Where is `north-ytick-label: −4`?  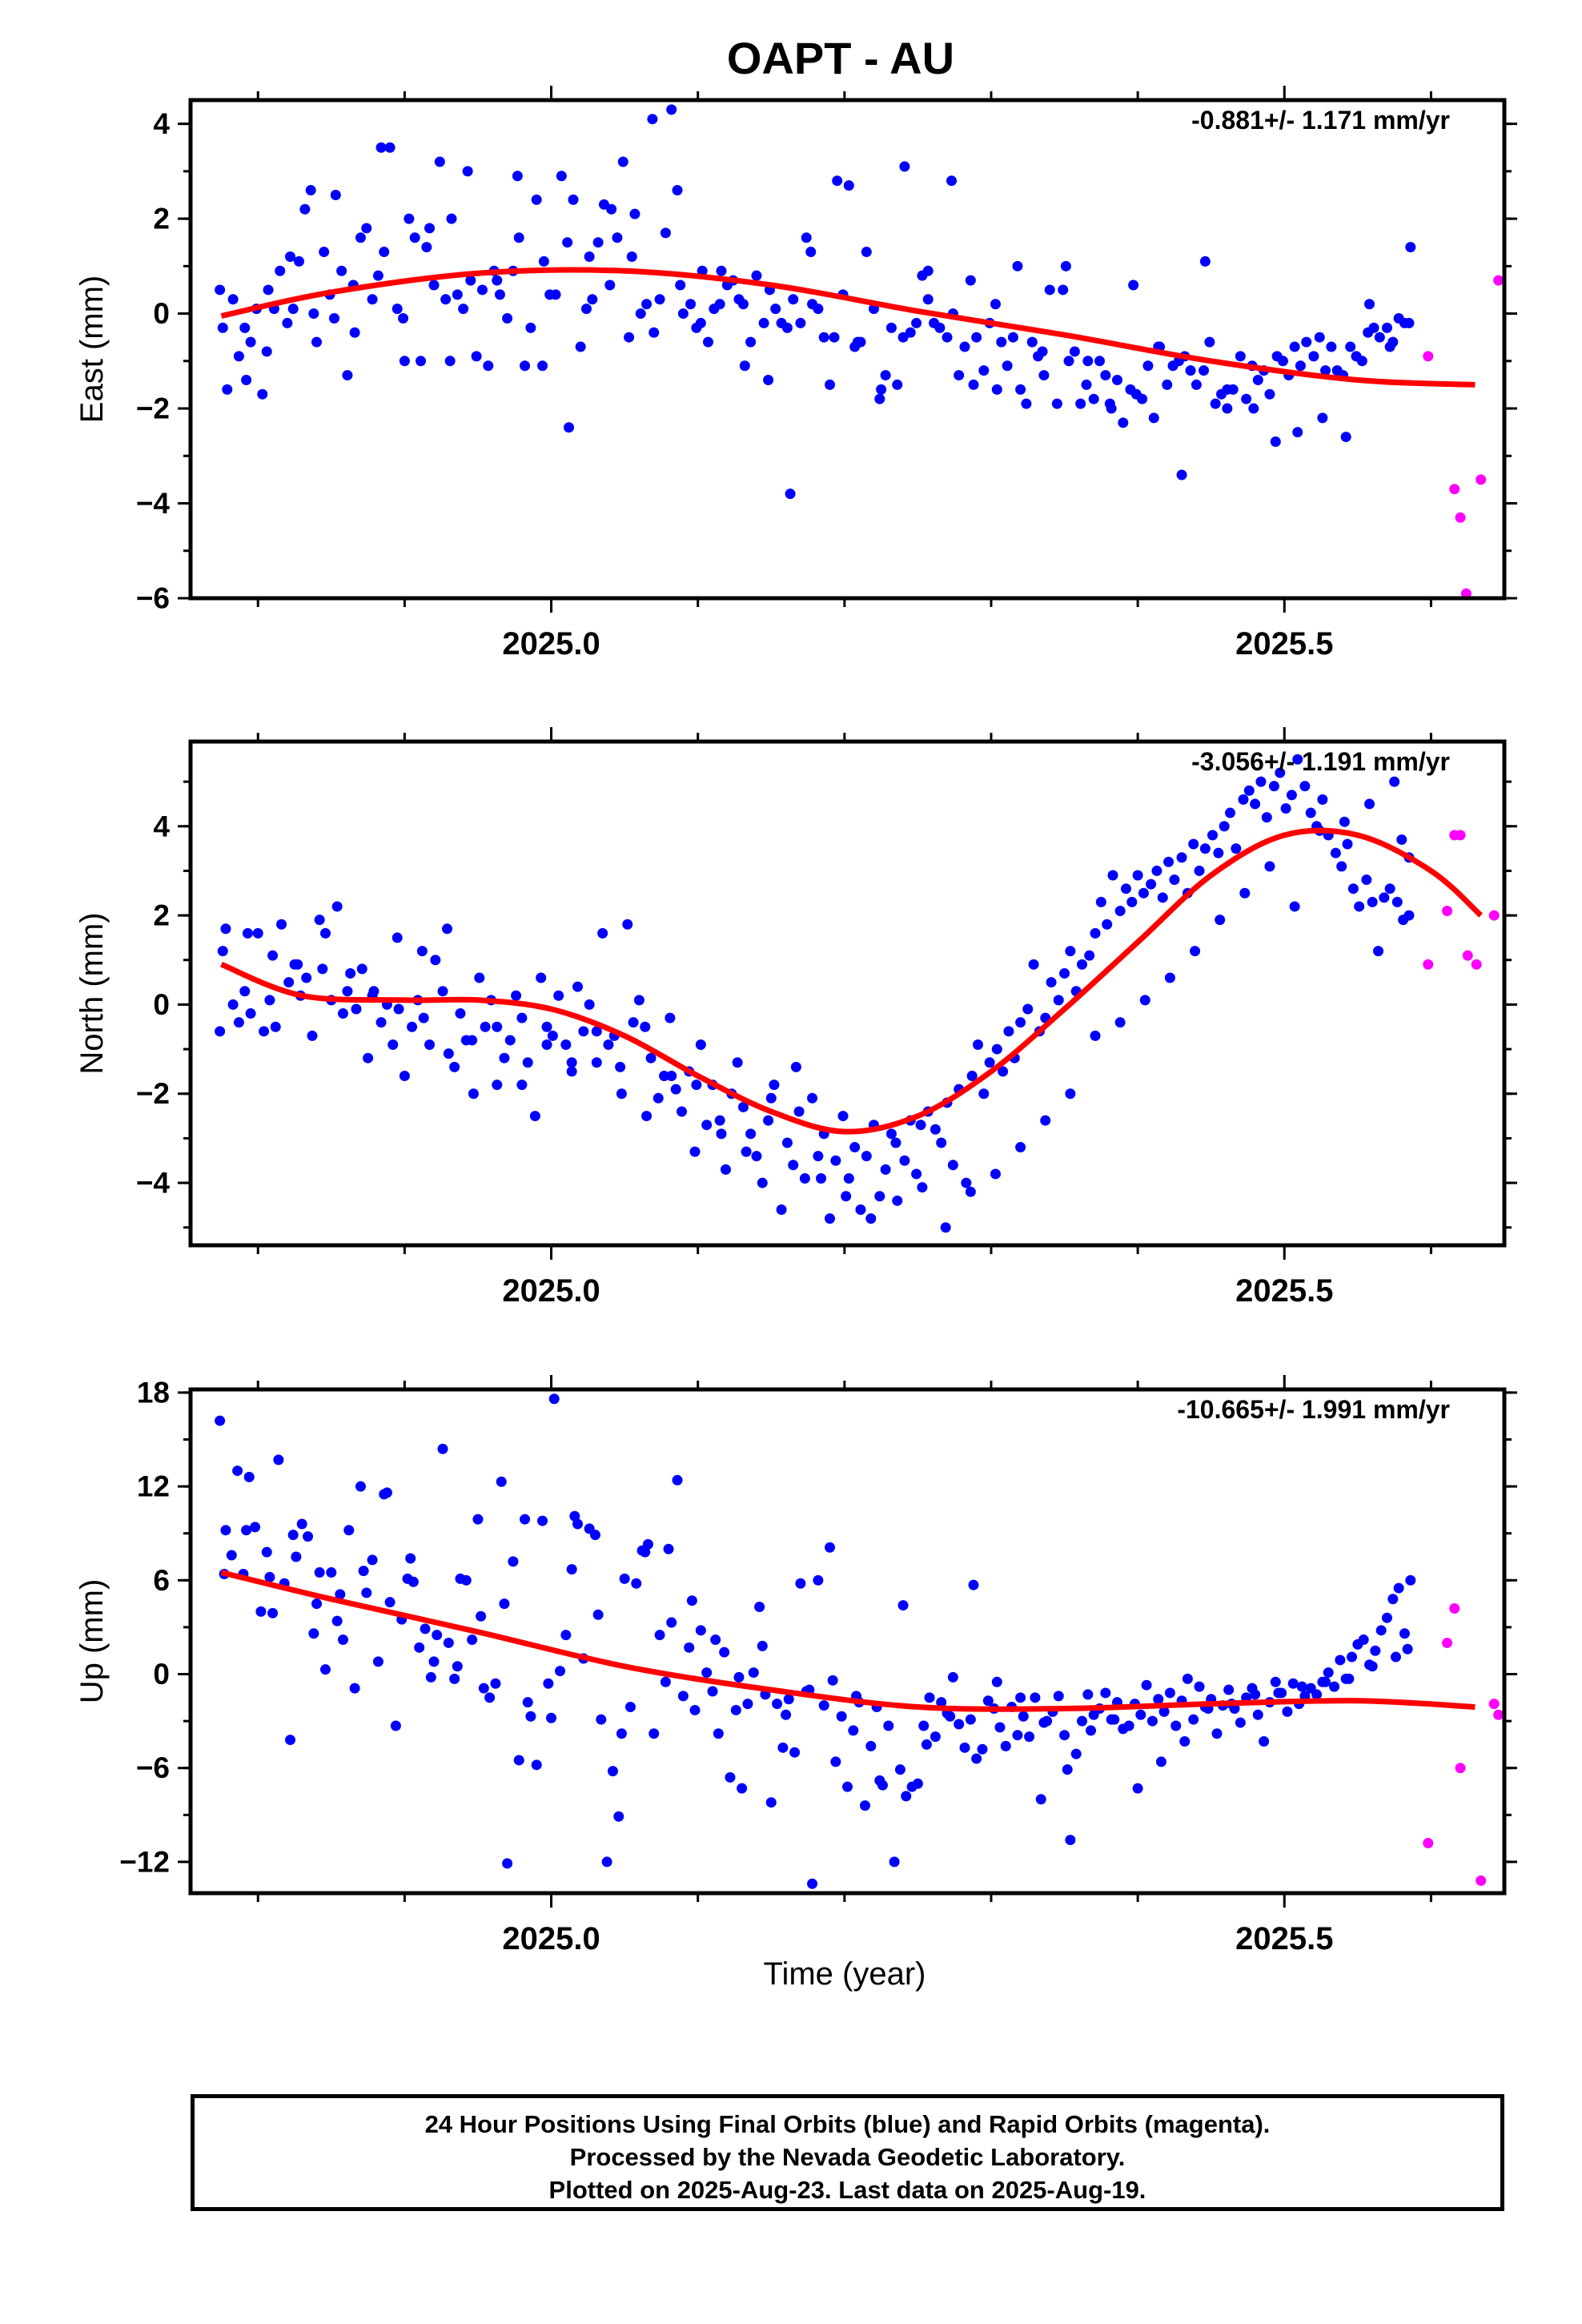
north-ytick-label: −4 is located at coordinates (154, 1183).